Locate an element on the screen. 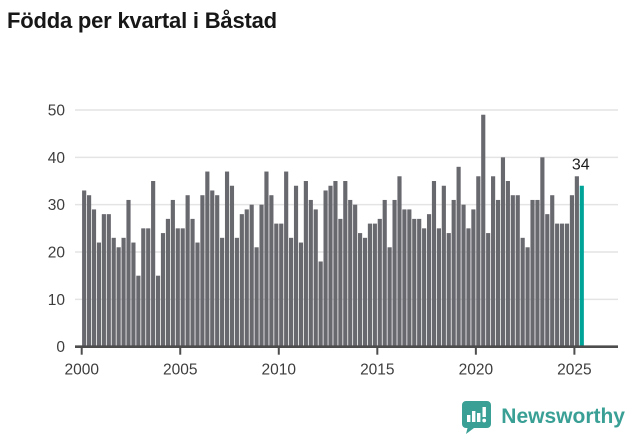  bar-2018-Q3 is located at coordinates (448, 290).